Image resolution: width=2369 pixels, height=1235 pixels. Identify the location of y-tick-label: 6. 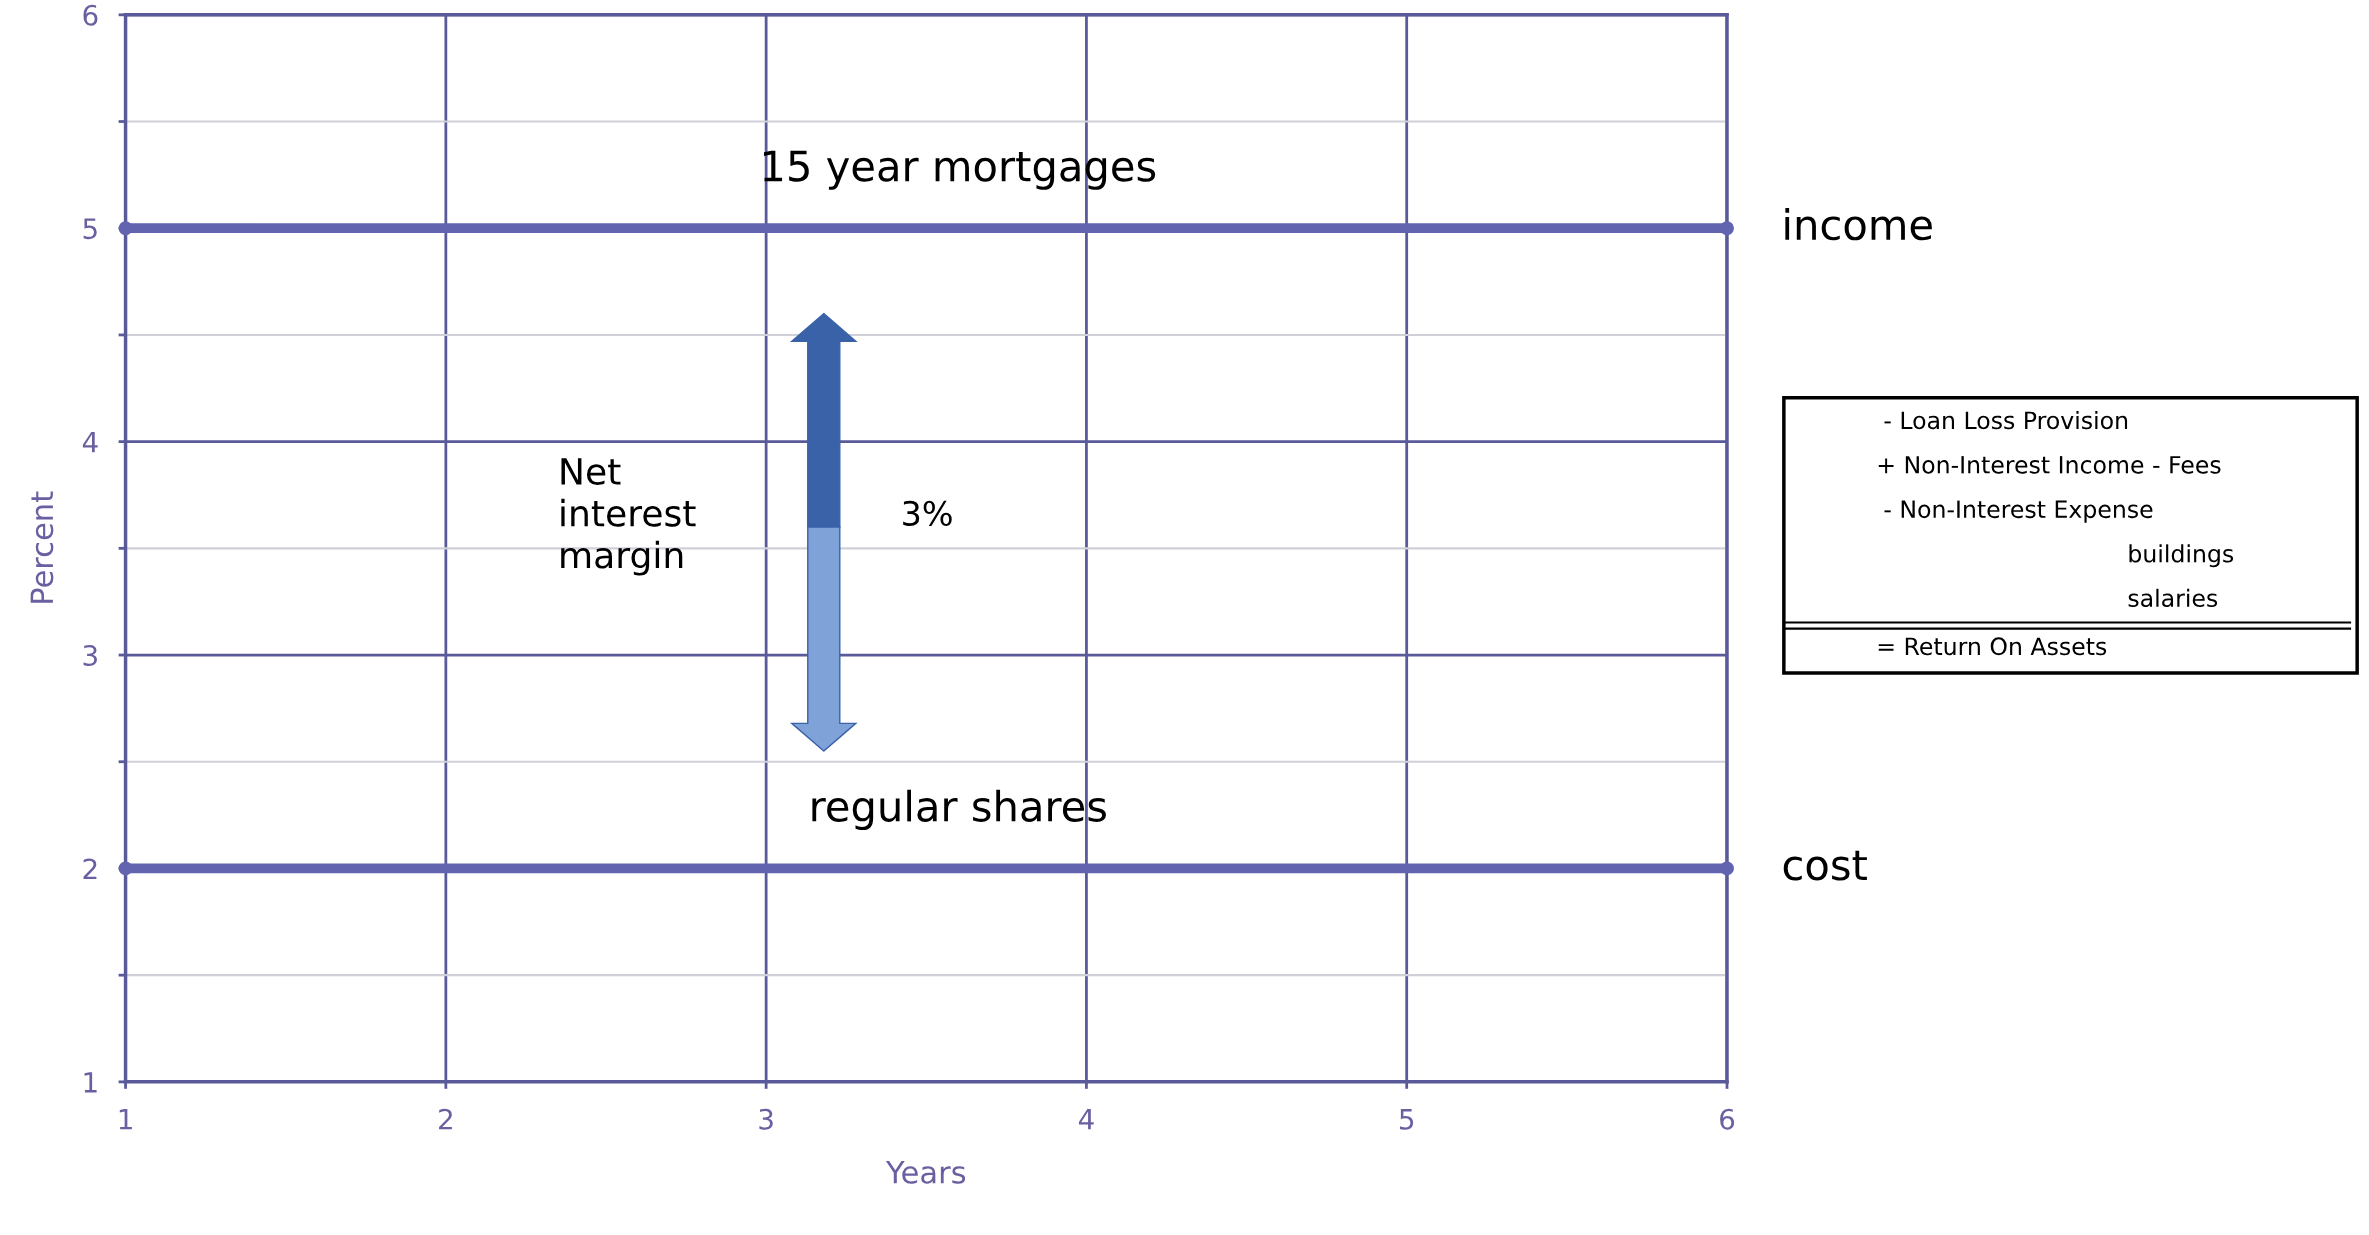
(90, 15).